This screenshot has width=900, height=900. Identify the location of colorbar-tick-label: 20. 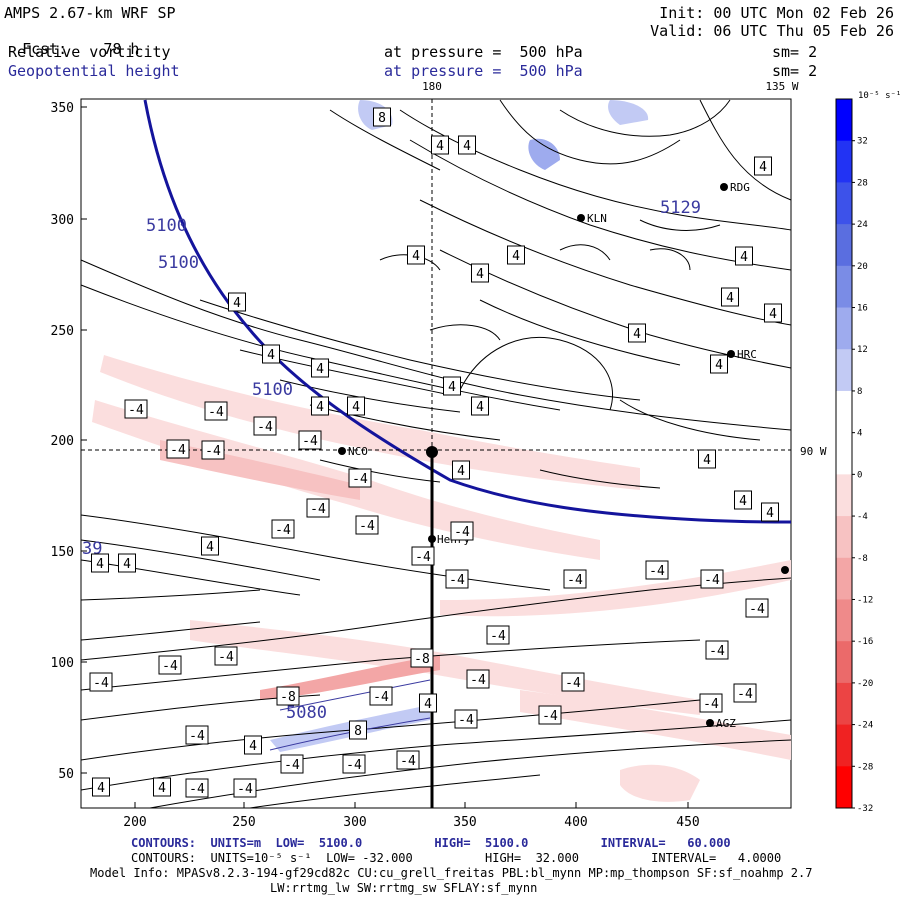
(862, 267).